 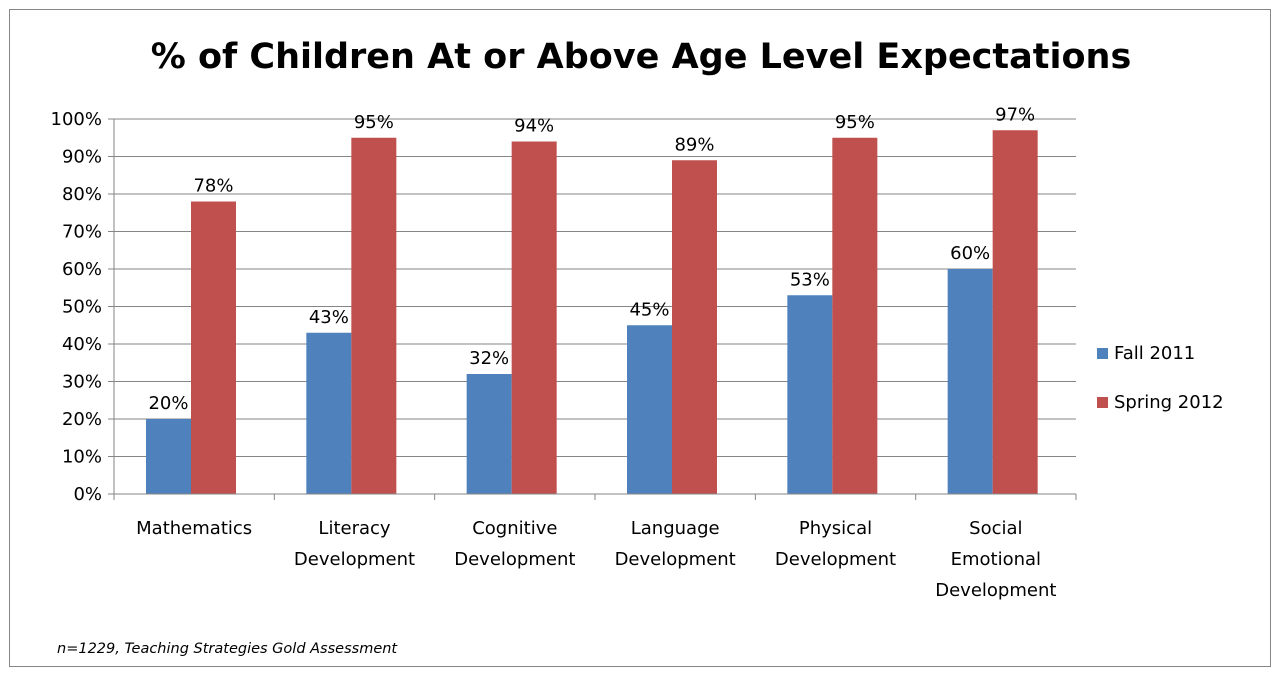 I want to click on category-label-line: Mathematics, so click(x=194, y=528).